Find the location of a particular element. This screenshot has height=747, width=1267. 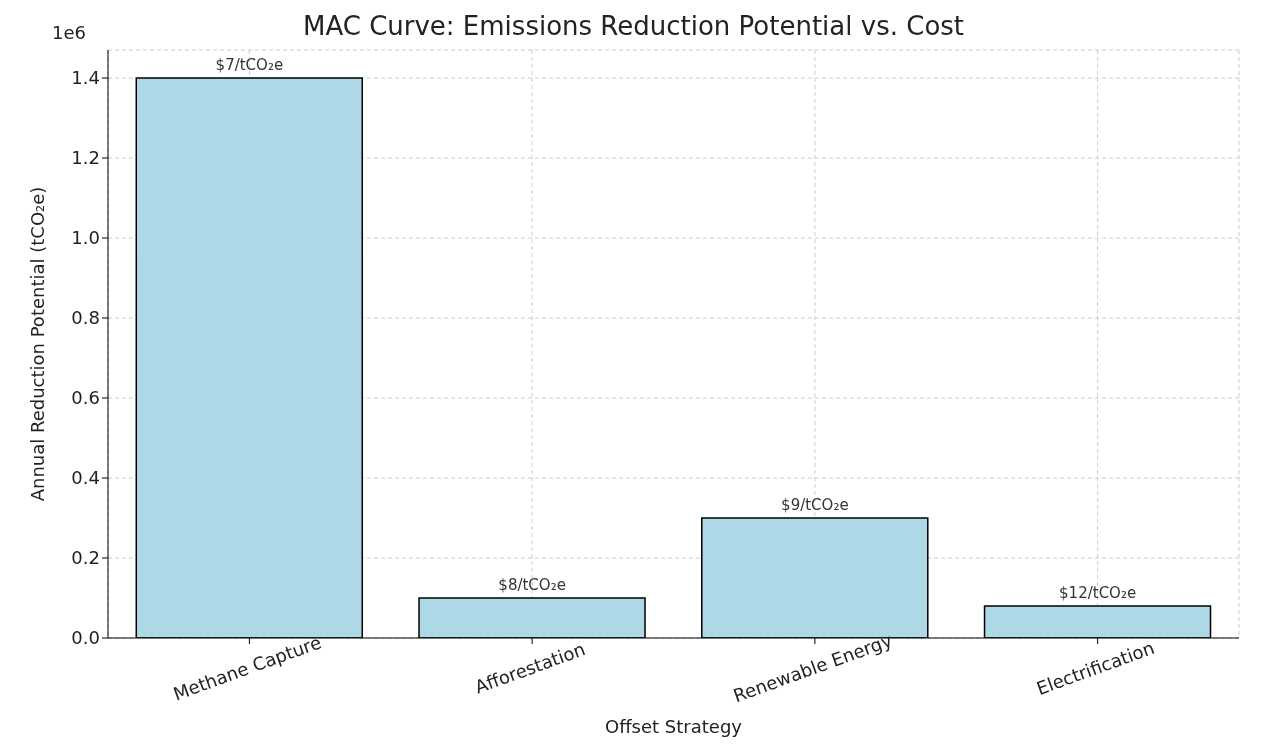

y-tick-label: 0.8 is located at coordinates (85, 318).